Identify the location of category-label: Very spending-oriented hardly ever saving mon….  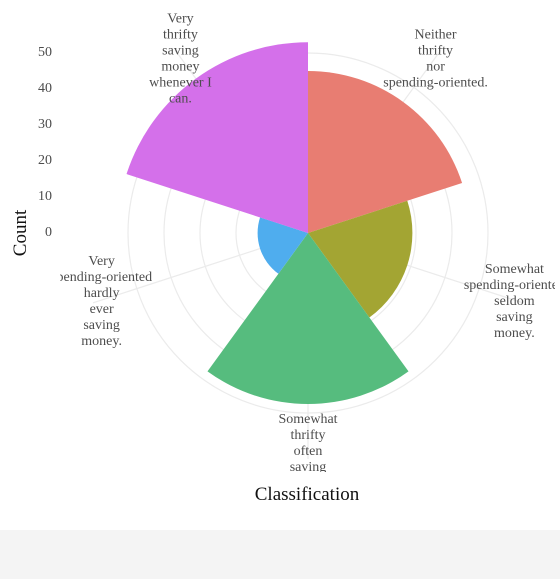
(101, 301).